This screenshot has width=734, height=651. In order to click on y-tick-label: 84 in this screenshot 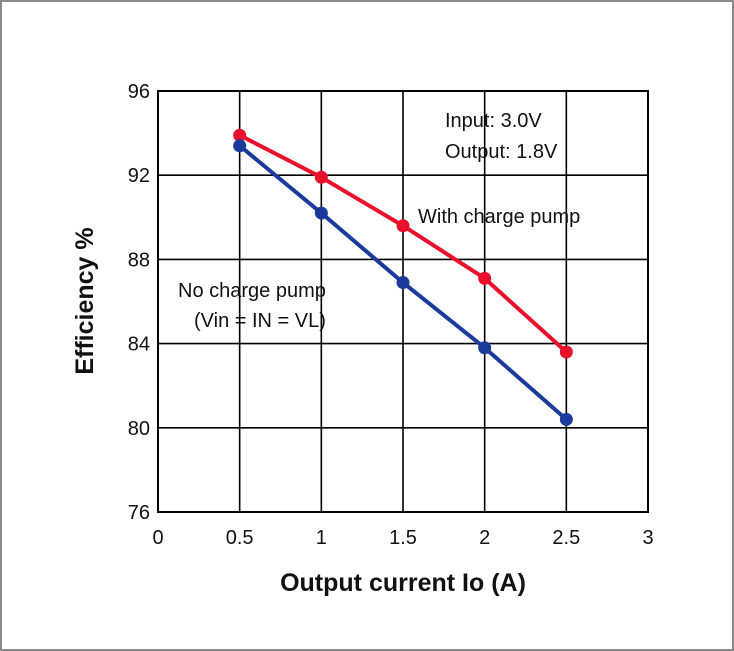, I will do `click(139, 345)`.